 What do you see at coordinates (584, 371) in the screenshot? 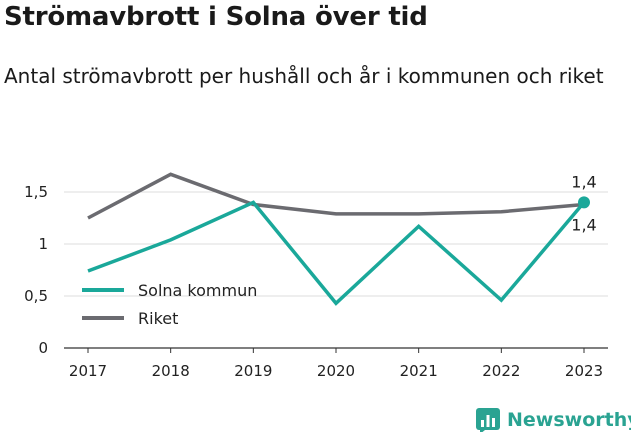
I see `x-tick-label: 2023` at bounding box center [584, 371].